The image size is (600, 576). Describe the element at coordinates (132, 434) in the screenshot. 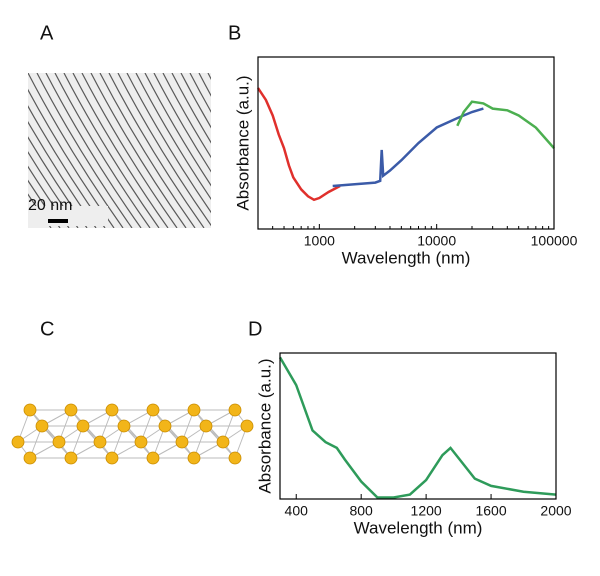

I see `crystal-structure` at that location.